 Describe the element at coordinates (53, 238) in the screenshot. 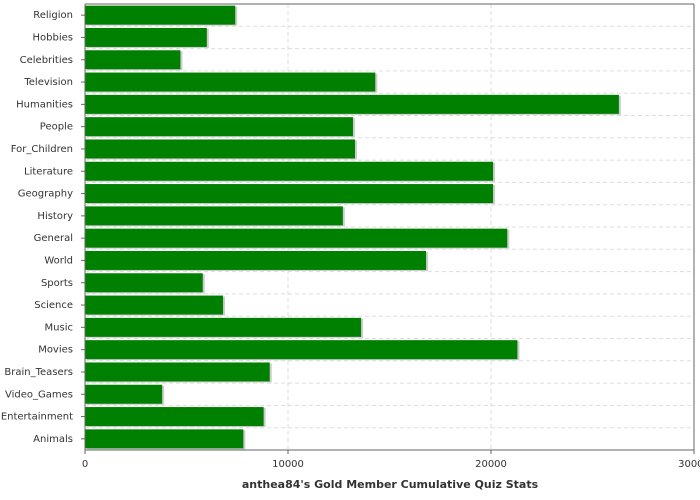

I see `y-tick-label: General` at that location.